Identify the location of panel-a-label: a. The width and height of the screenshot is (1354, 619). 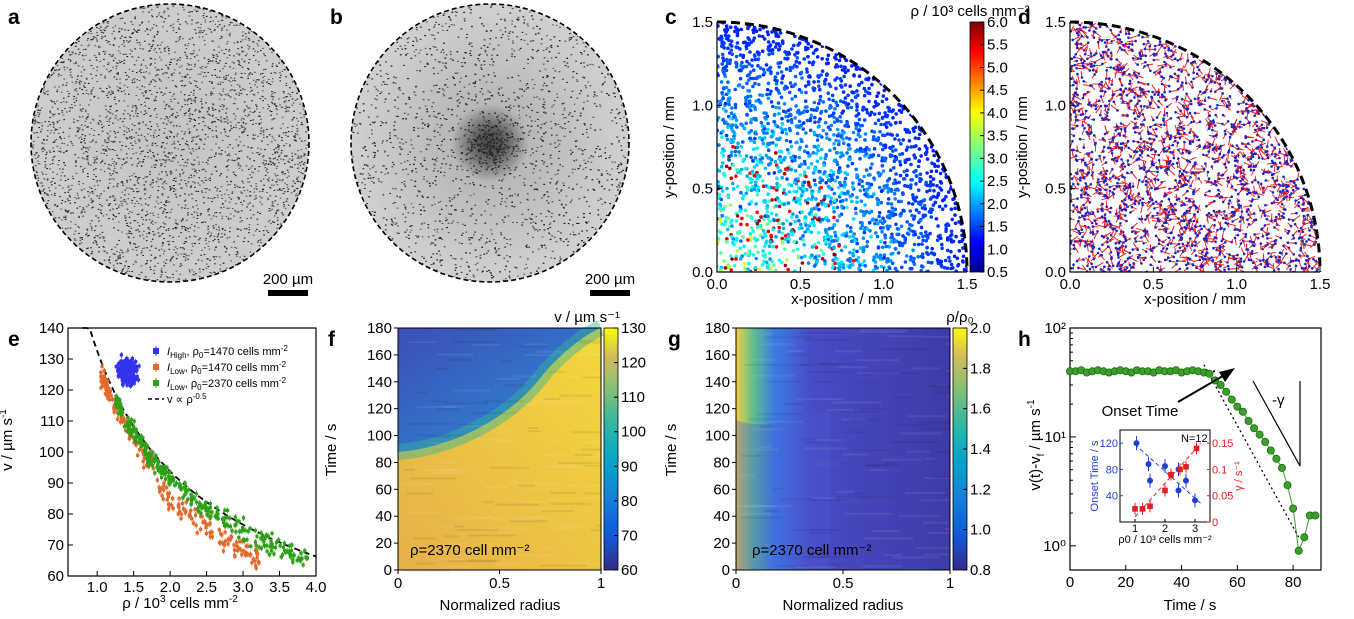
(14, 17).